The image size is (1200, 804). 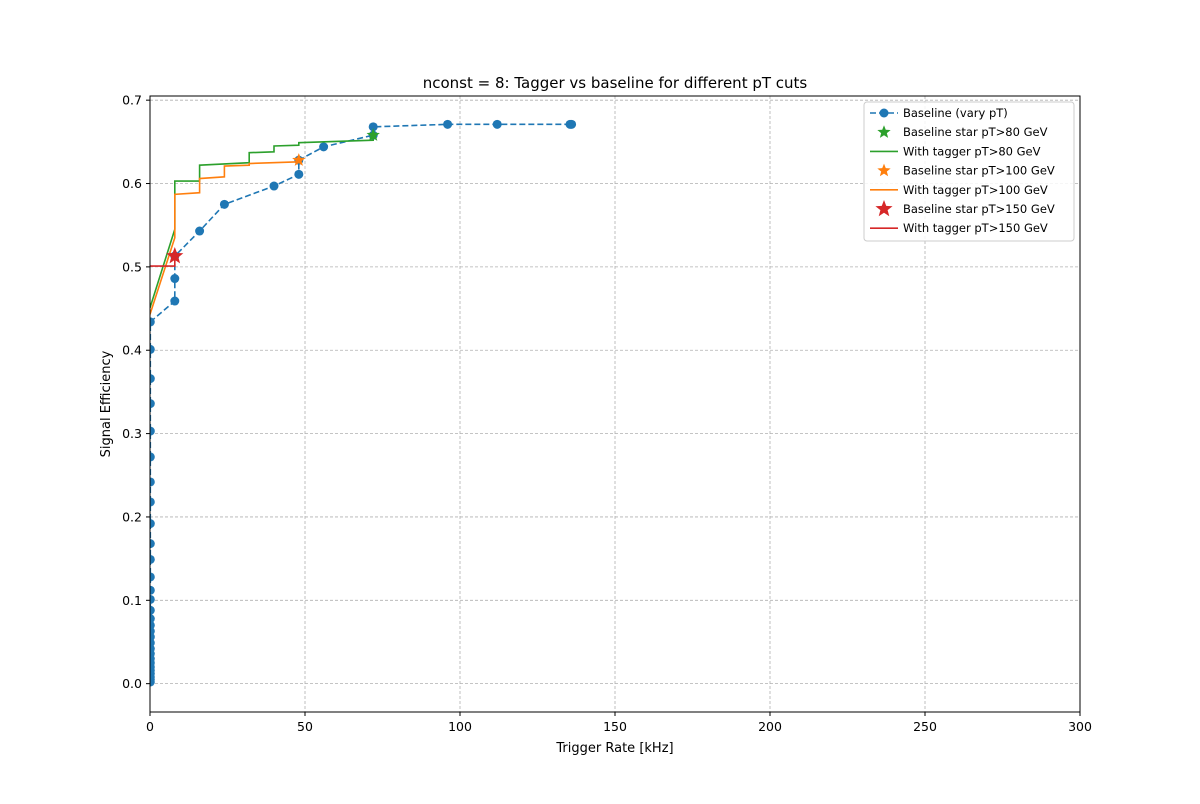 I want to click on legend-box, so click(x=969, y=171).